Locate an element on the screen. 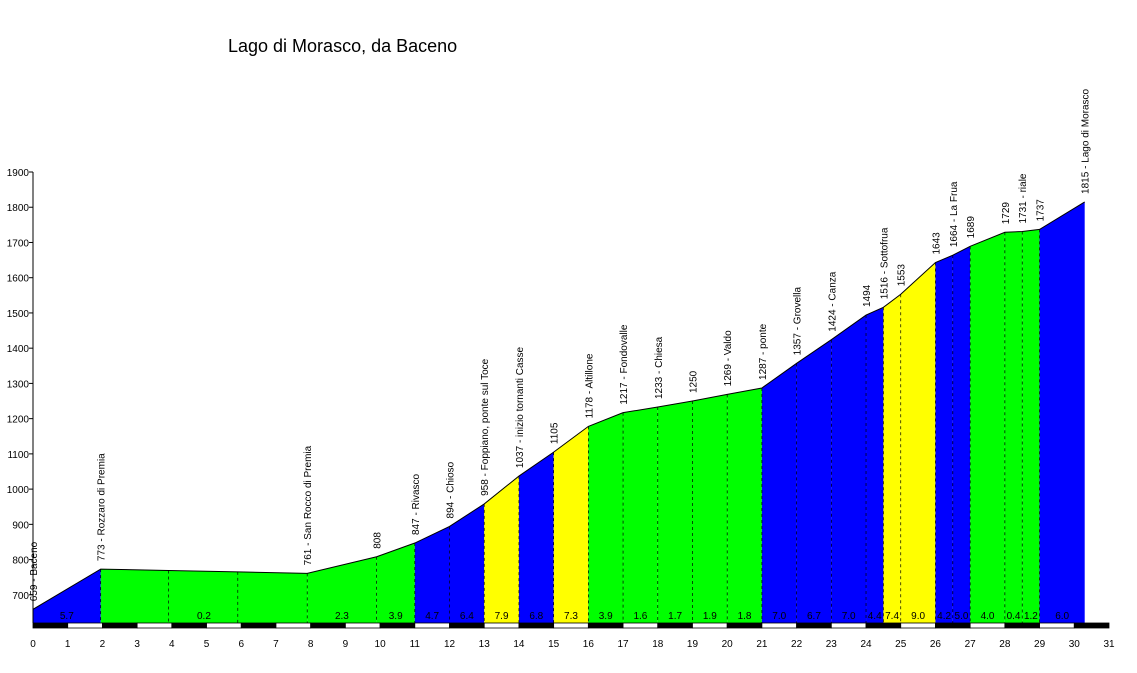 The height and width of the screenshot is (673, 1137). x-tick-label: 17 is located at coordinates (624, 644).